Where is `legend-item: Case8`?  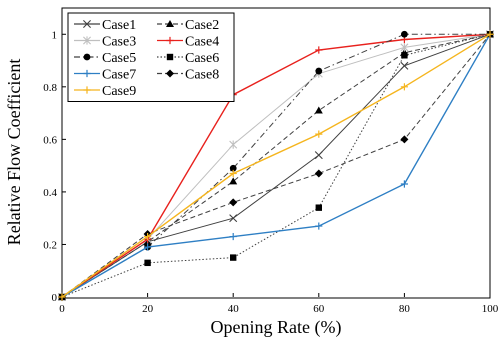
legend-item: Case8 is located at coordinates (188, 75).